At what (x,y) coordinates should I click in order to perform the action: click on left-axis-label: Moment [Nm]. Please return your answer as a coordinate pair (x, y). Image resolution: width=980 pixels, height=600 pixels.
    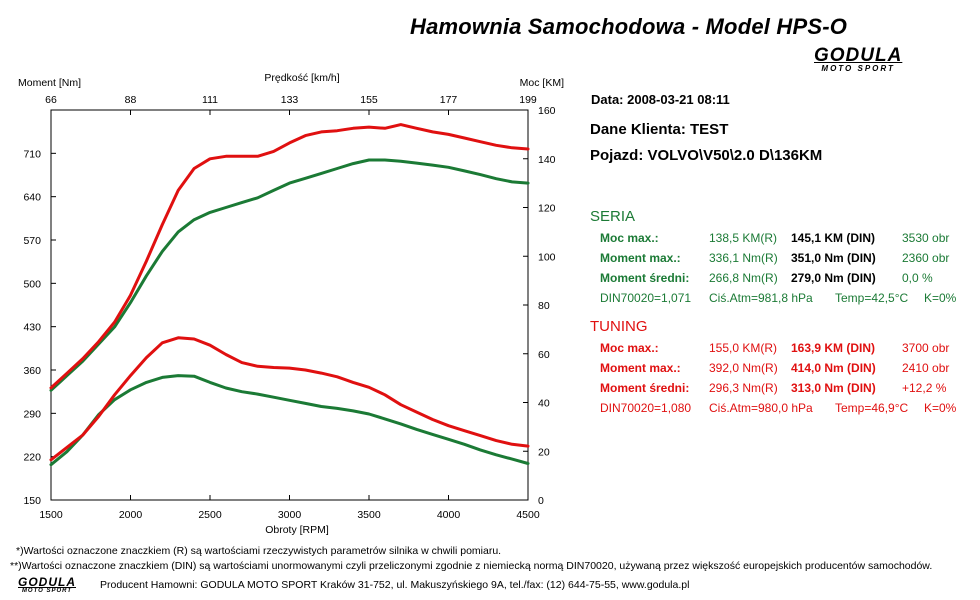
    Looking at the image, I should click on (49, 83).